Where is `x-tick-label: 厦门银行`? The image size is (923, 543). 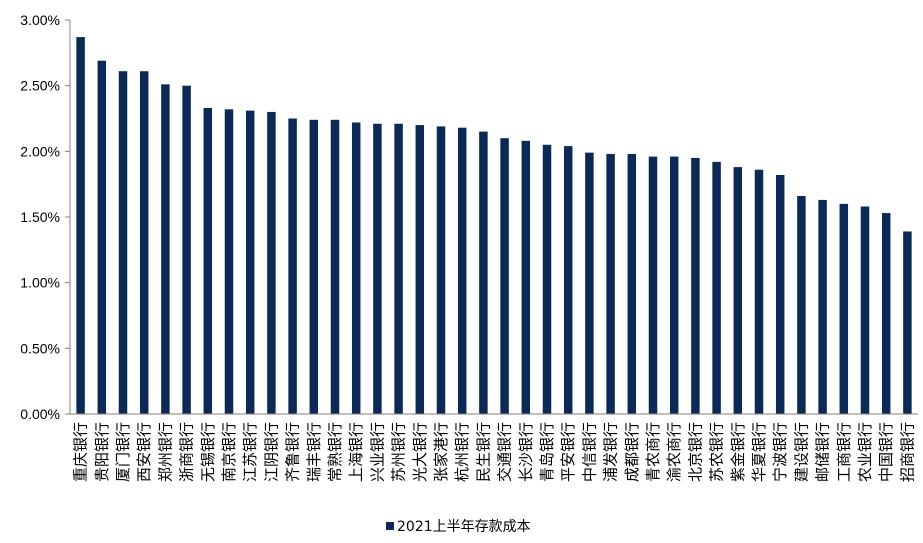 x-tick-label: 厦门银行 is located at coordinates (123, 452).